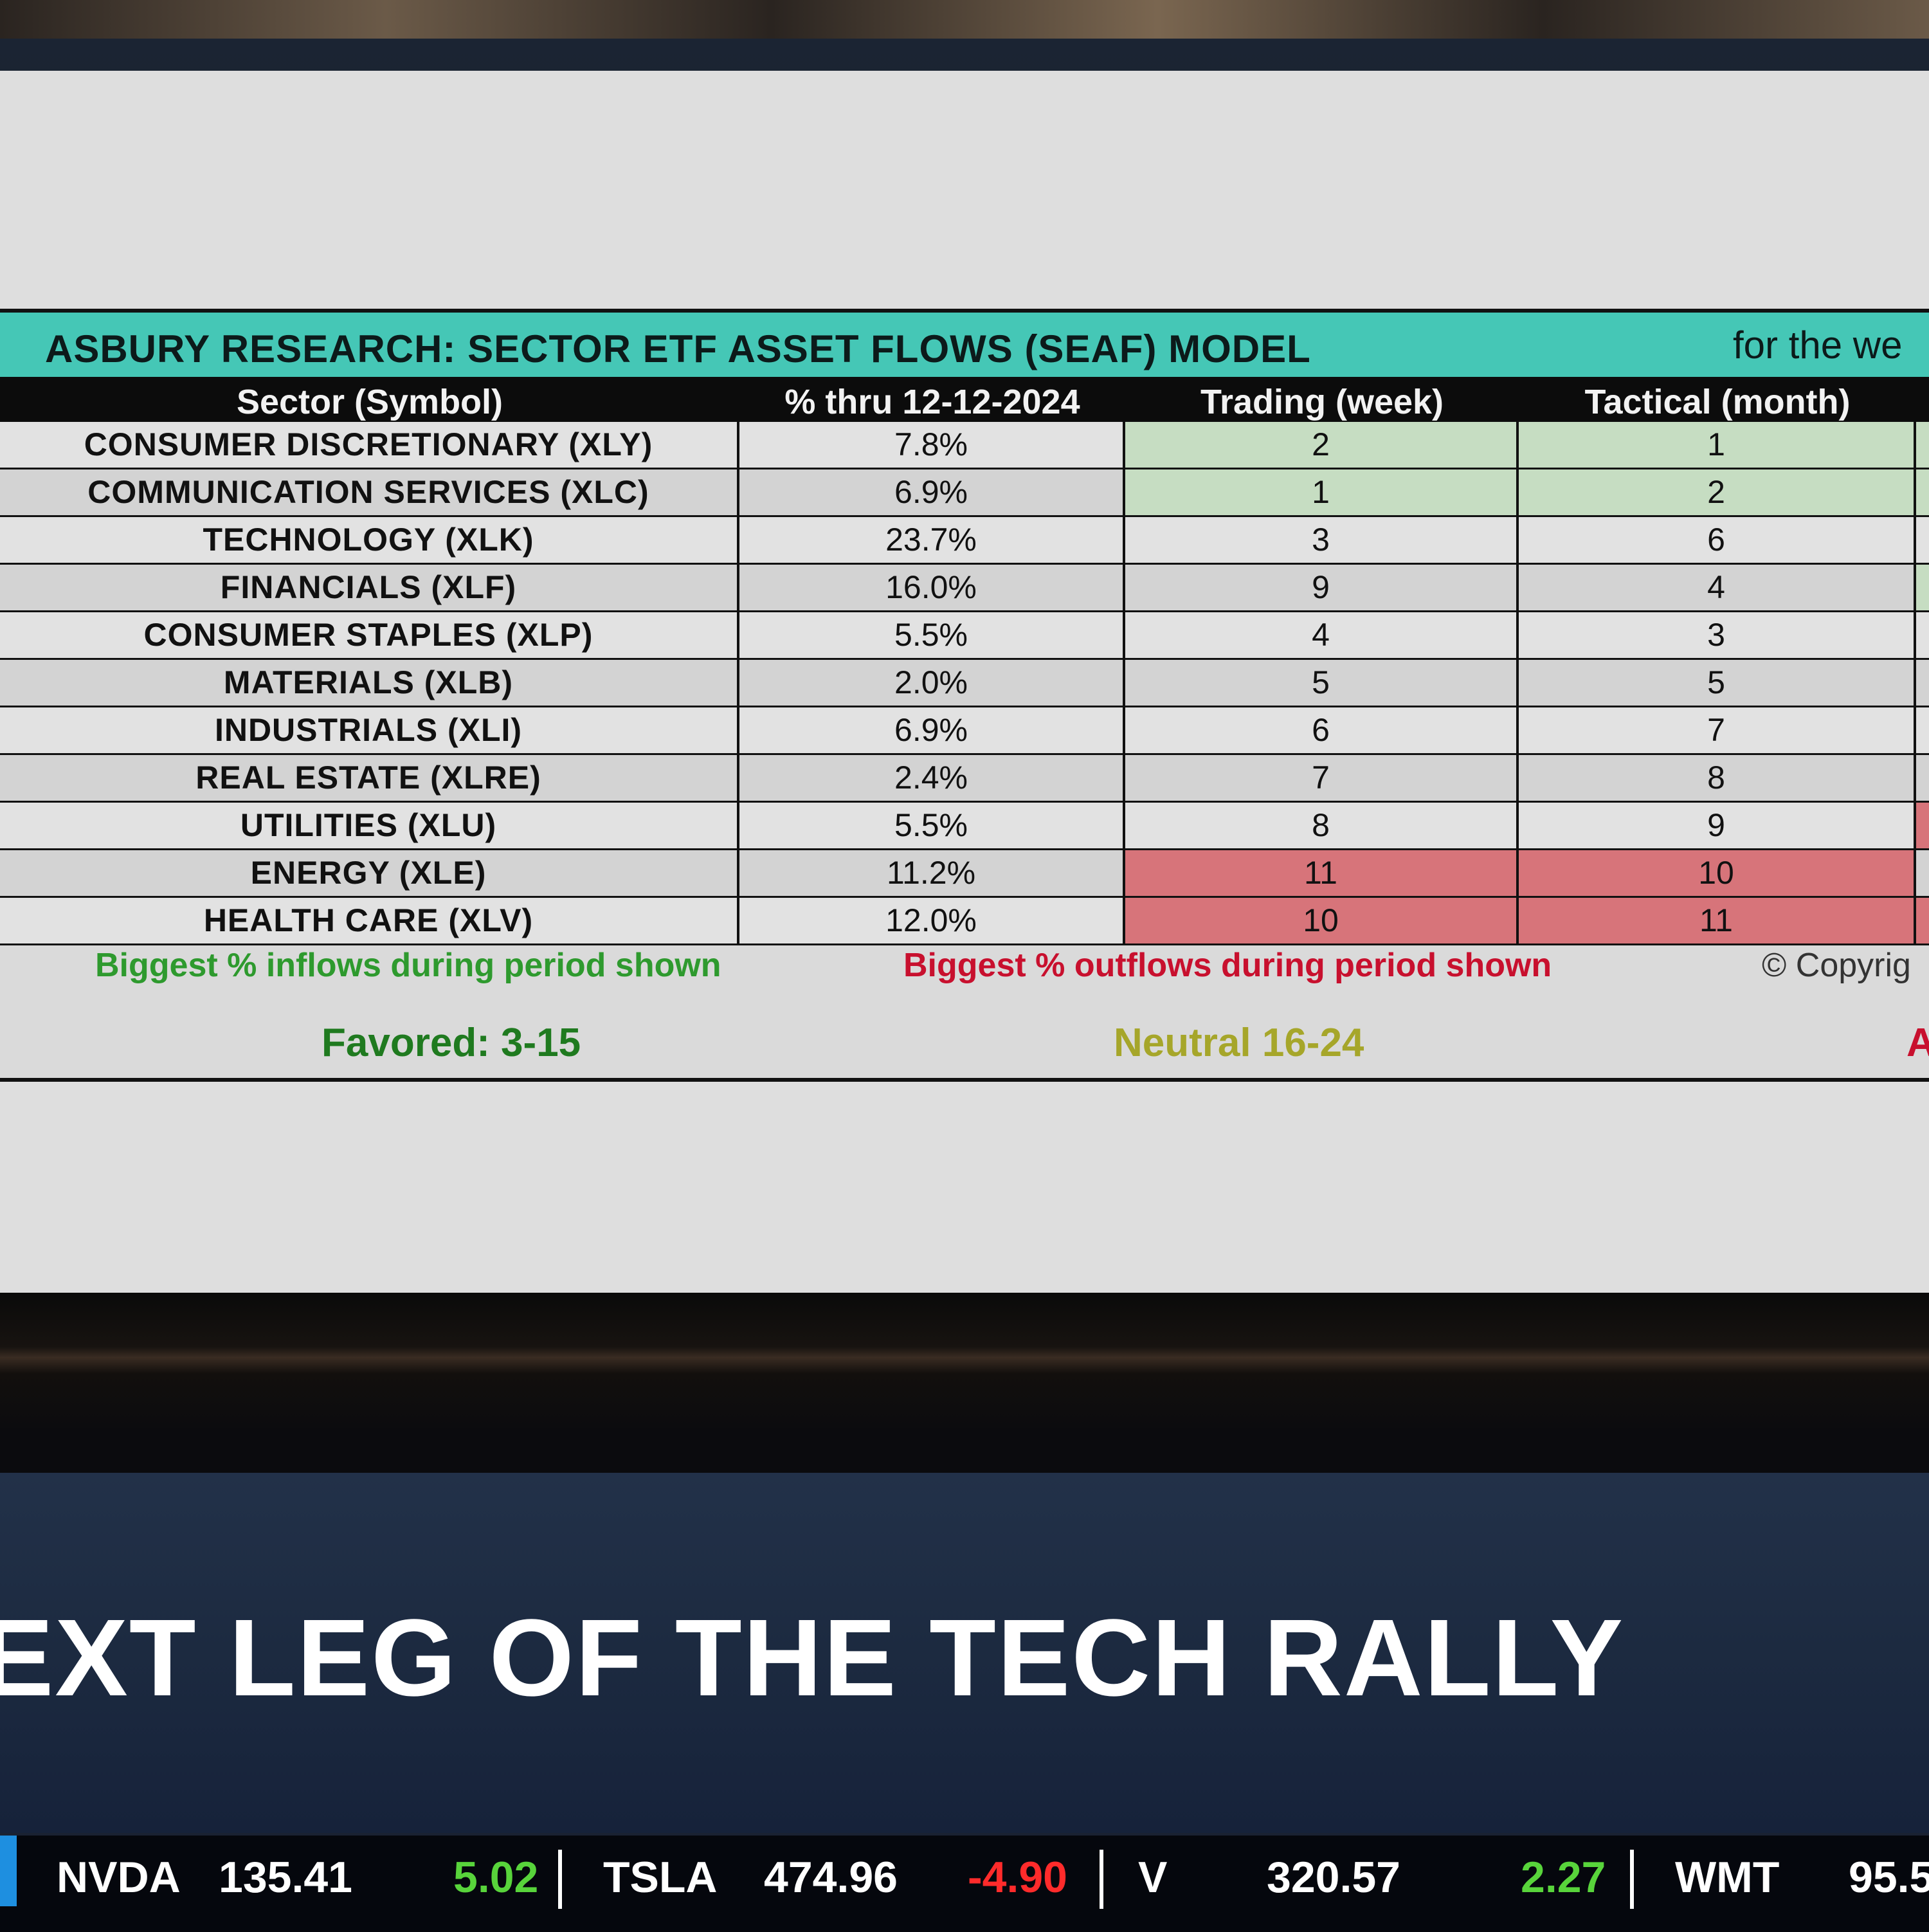  Describe the element at coordinates (1563, 1878) in the screenshot. I see `ticker-change: 2.27` at that location.